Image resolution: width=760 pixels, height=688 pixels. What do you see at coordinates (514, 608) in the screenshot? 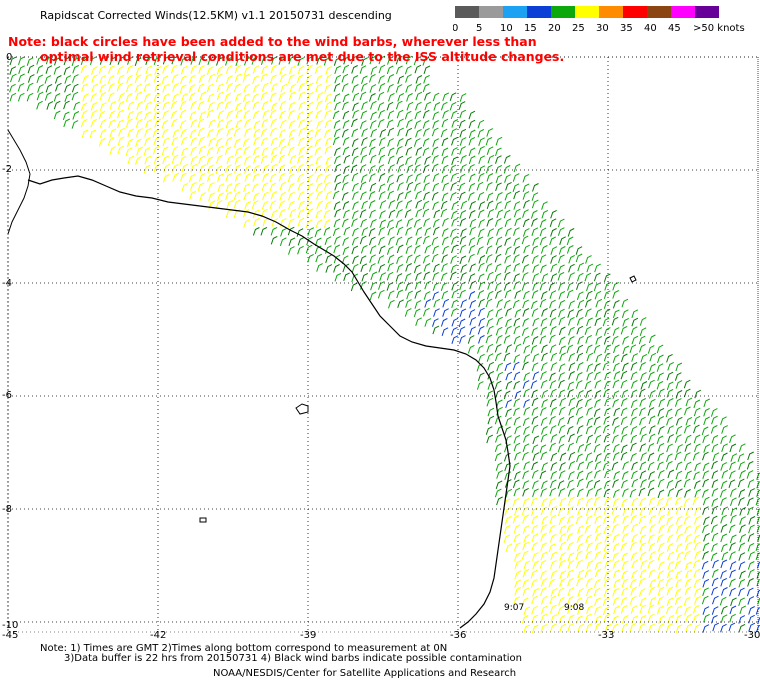
I see `pass-time-label: 9:07` at bounding box center [514, 608].